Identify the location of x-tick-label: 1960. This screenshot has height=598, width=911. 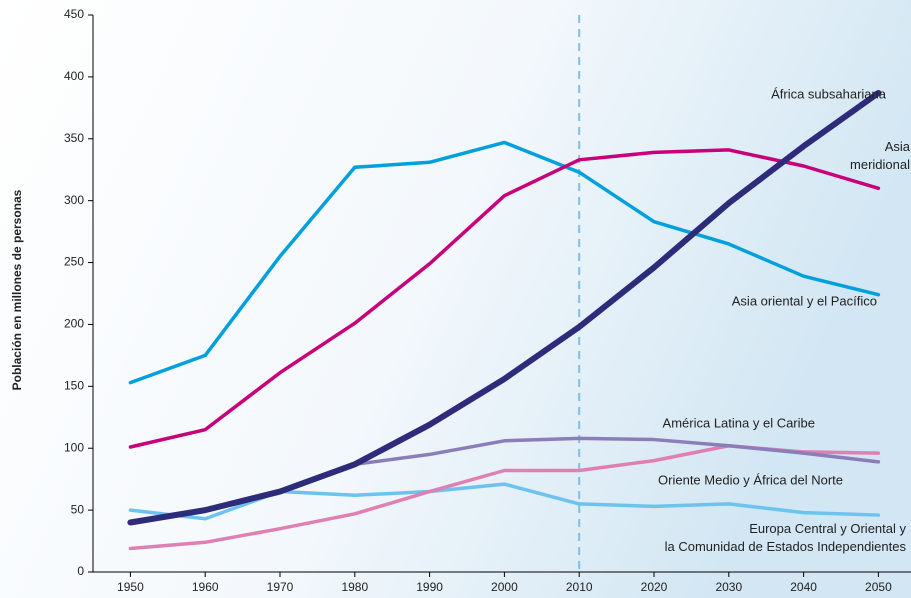
(205, 587).